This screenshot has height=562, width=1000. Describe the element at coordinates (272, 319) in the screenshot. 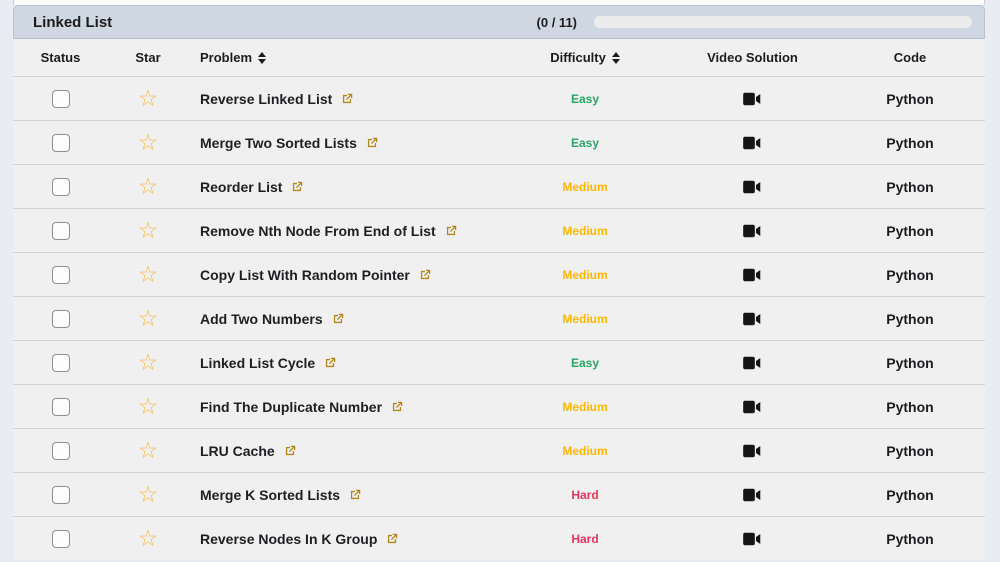

I see `problem-link: Add Two Numbers` at that location.